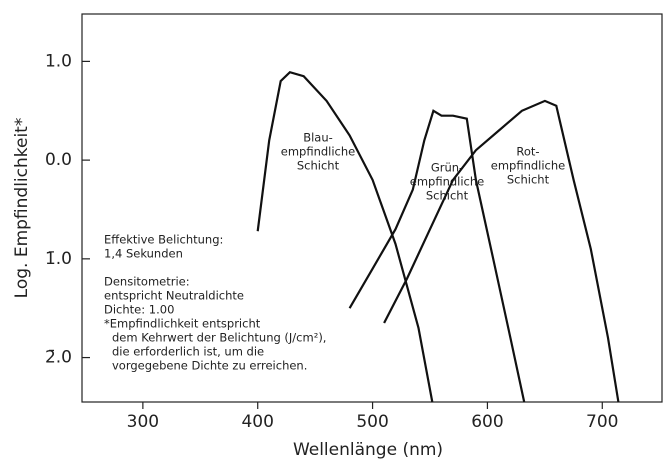 The width and height of the screenshot is (663, 462). What do you see at coordinates (487, 422) in the screenshot?
I see `x-tick-label: 600` at bounding box center [487, 422].